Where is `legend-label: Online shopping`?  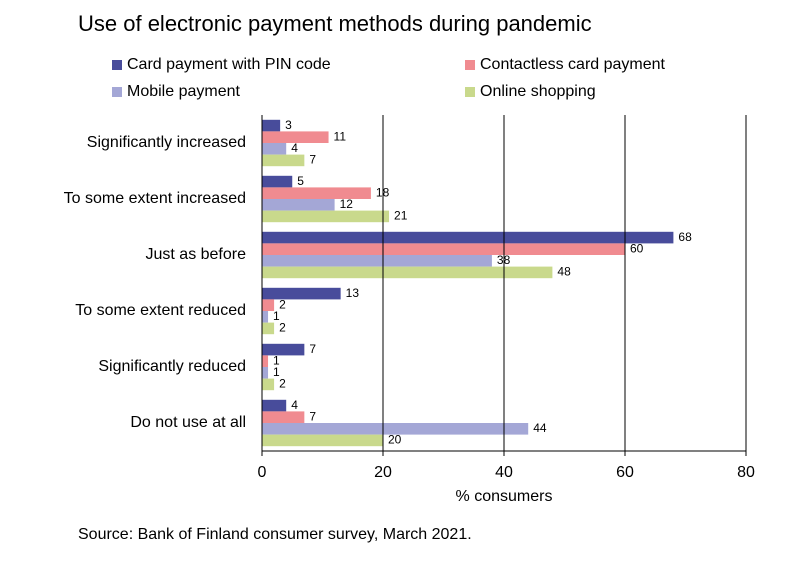 legend-label: Online shopping is located at coordinates (538, 91).